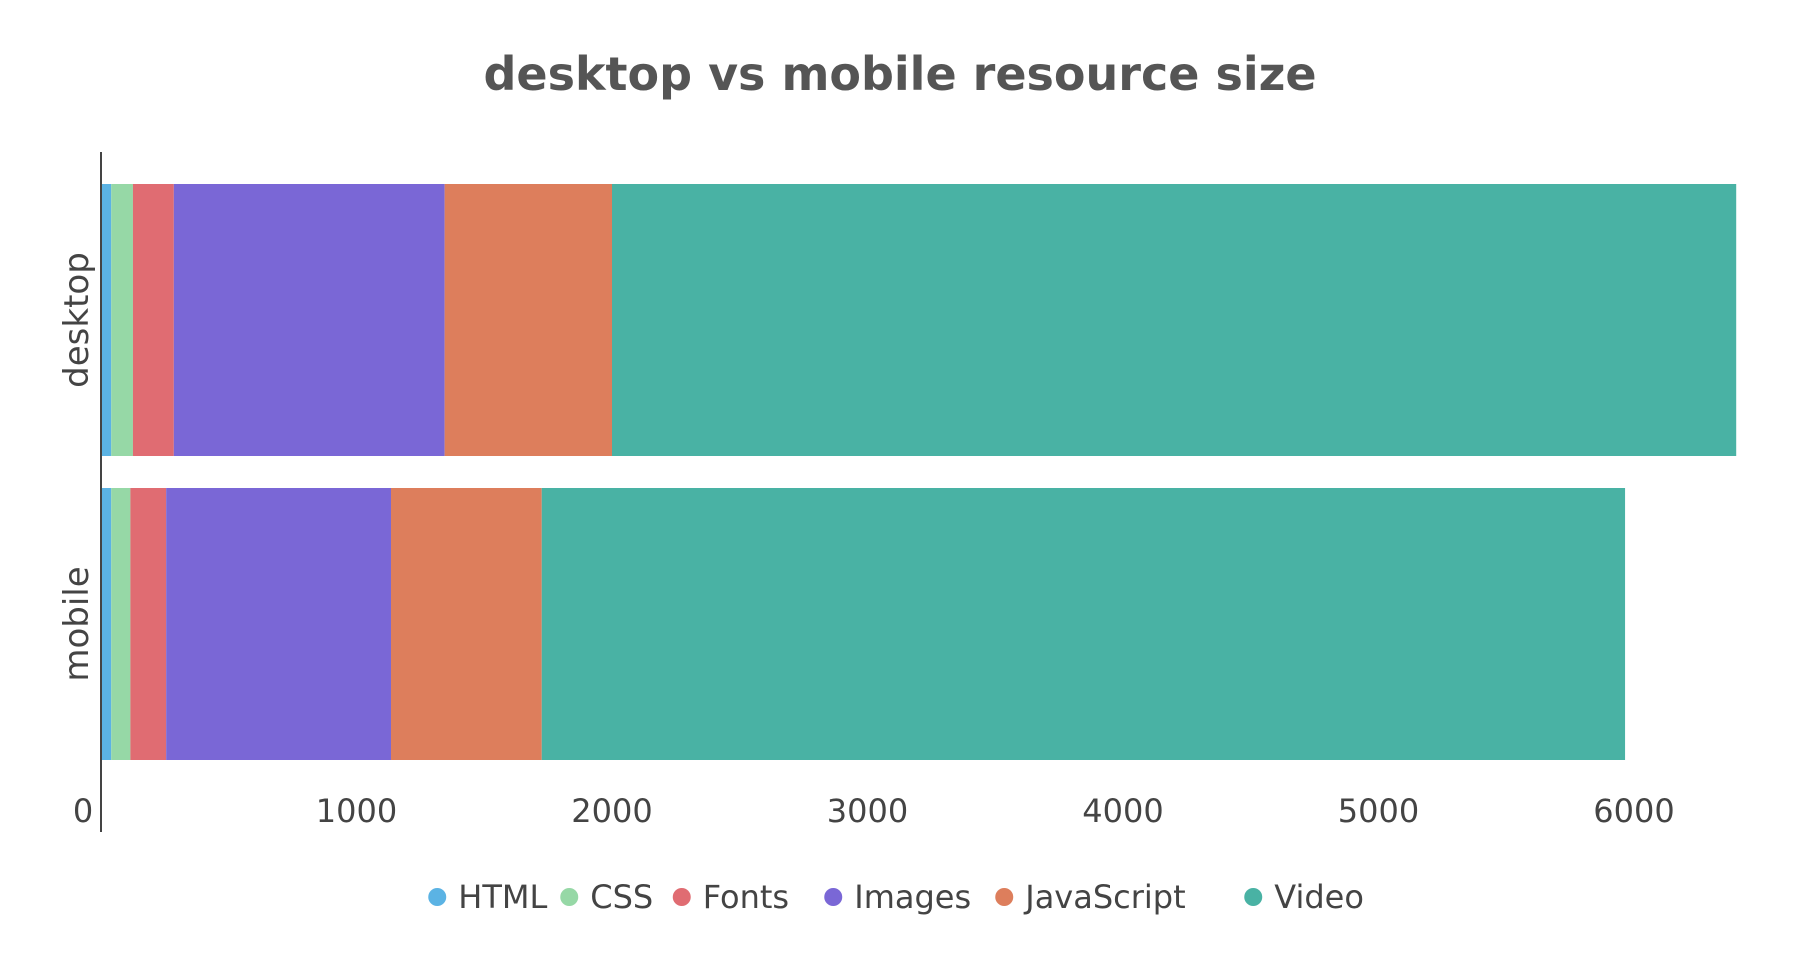 Image resolution: width=1800 pixels, height=958 pixels. Describe the element at coordinates (122, 320) in the screenshot. I see `bar-desktop-css` at that location.